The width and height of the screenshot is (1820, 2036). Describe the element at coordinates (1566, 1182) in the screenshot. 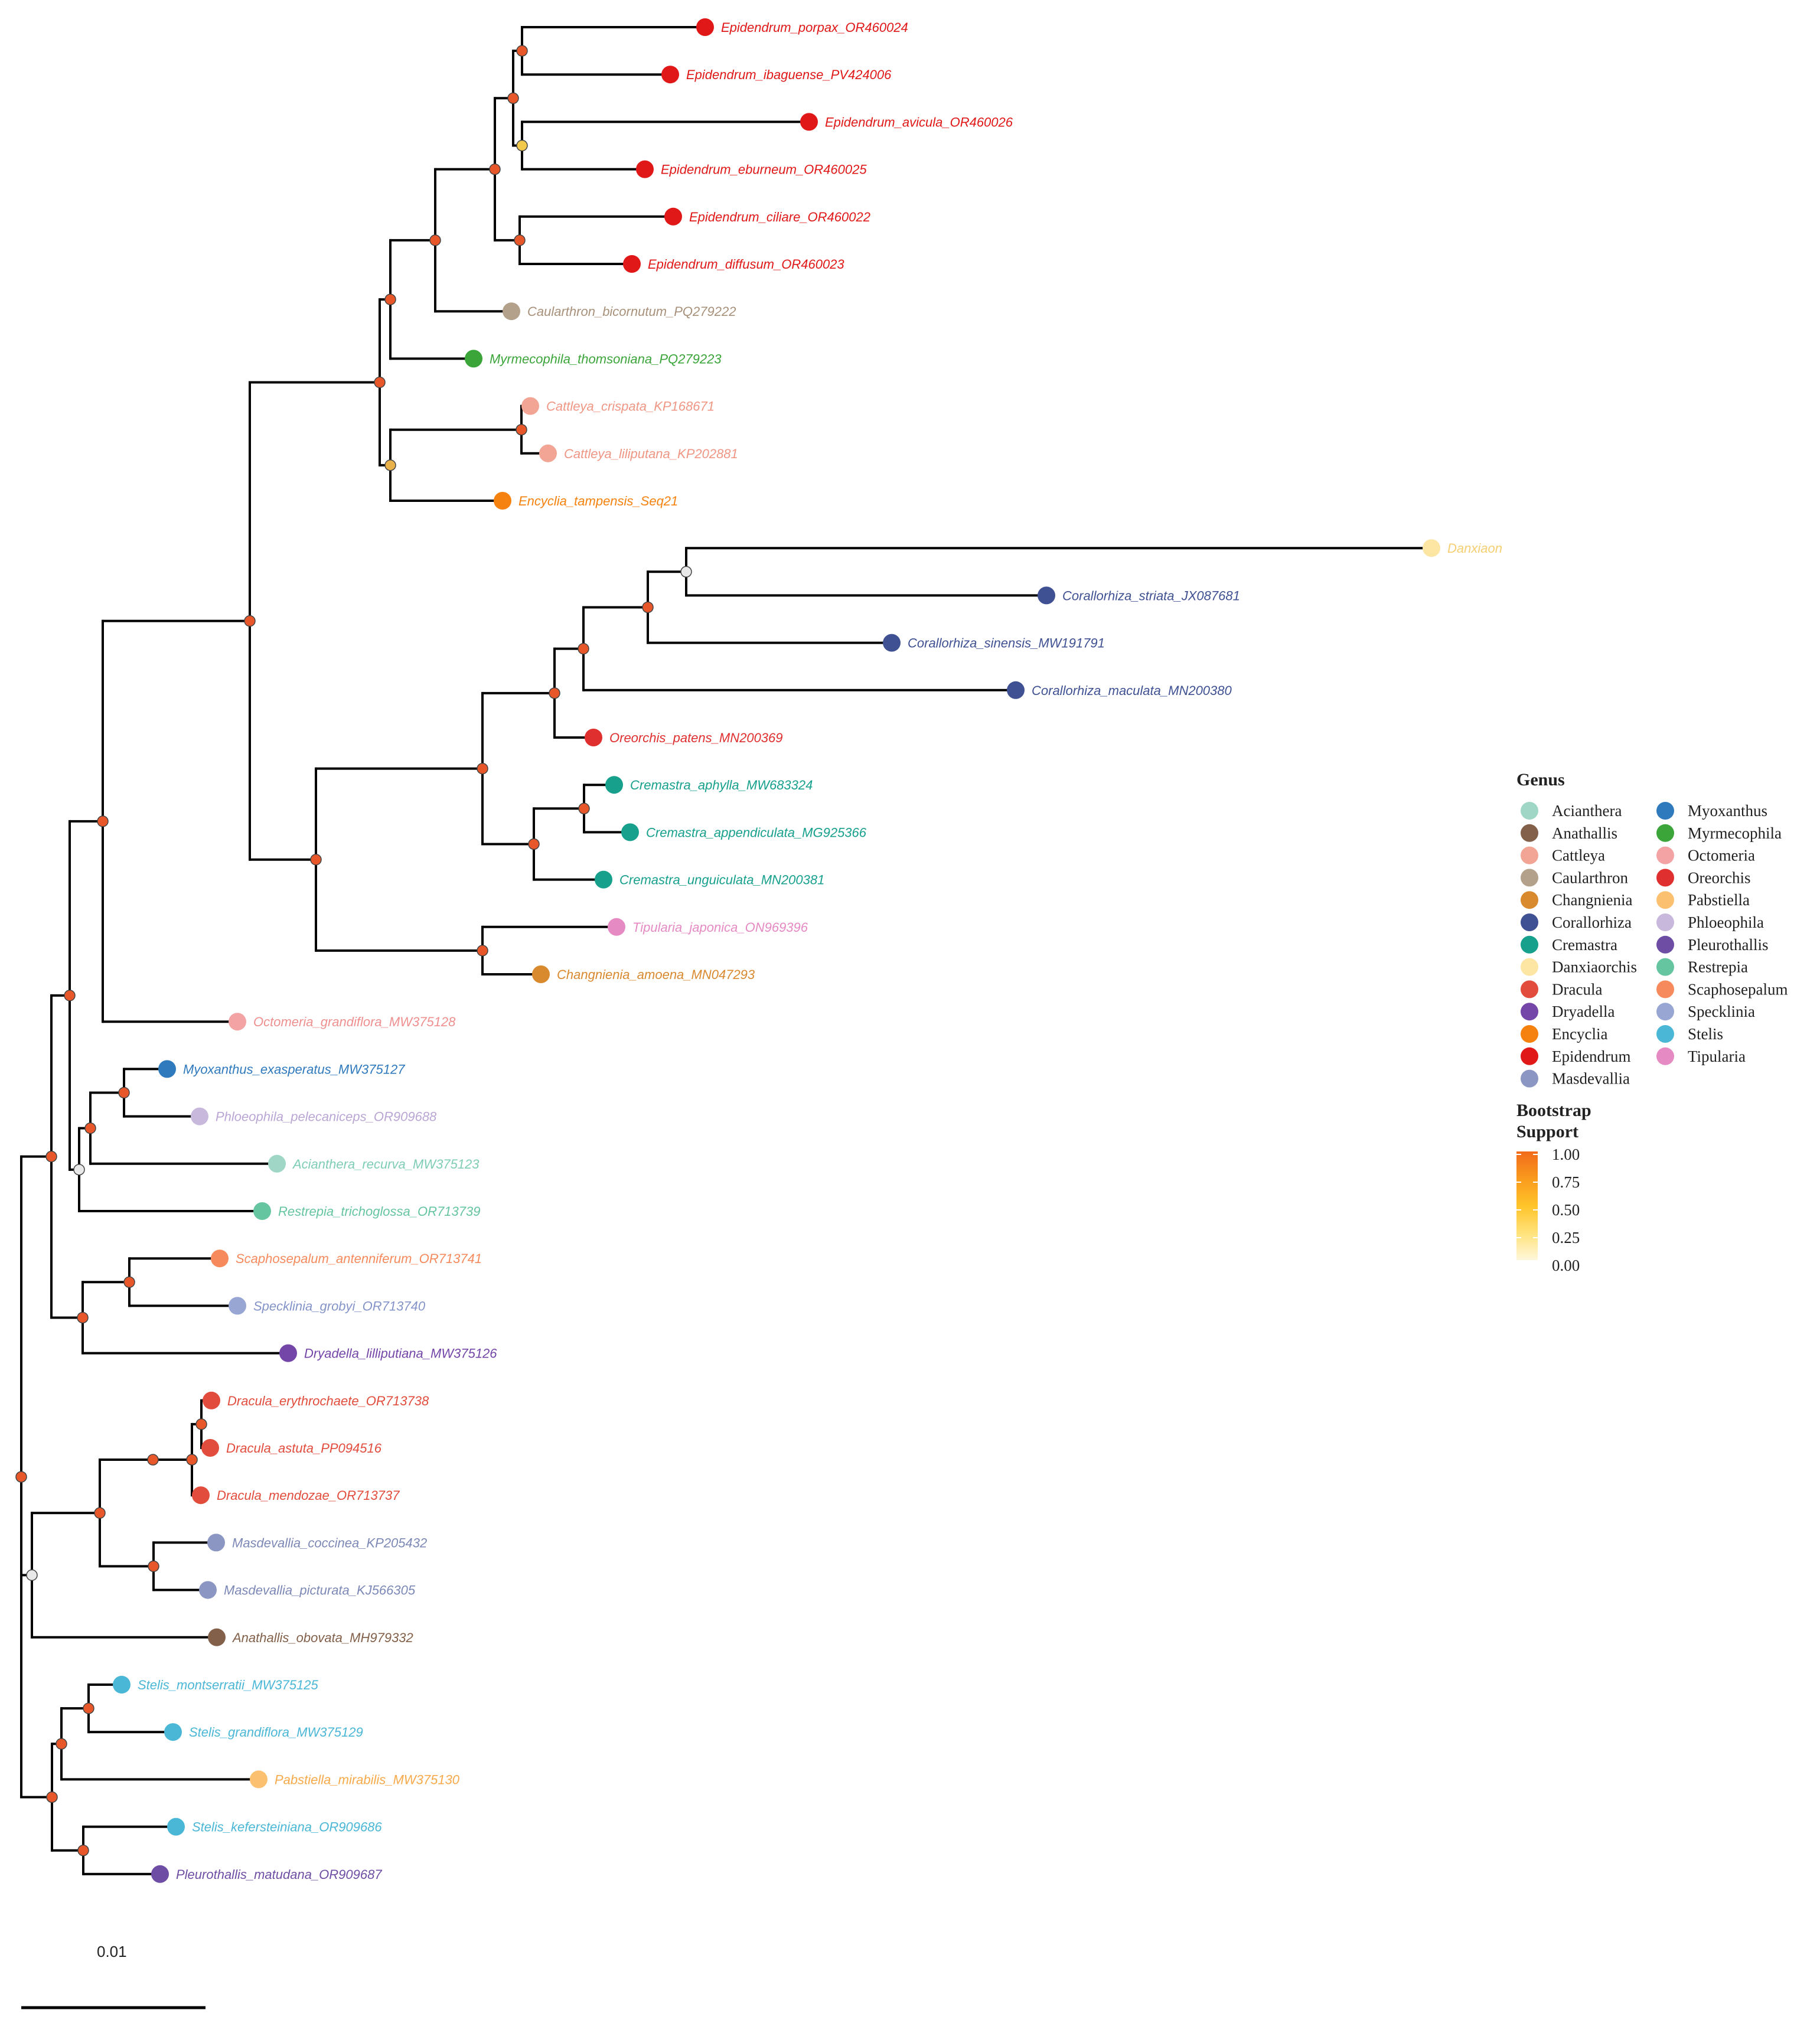

I see `bootstrap-tick-label: 0.75` at that location.